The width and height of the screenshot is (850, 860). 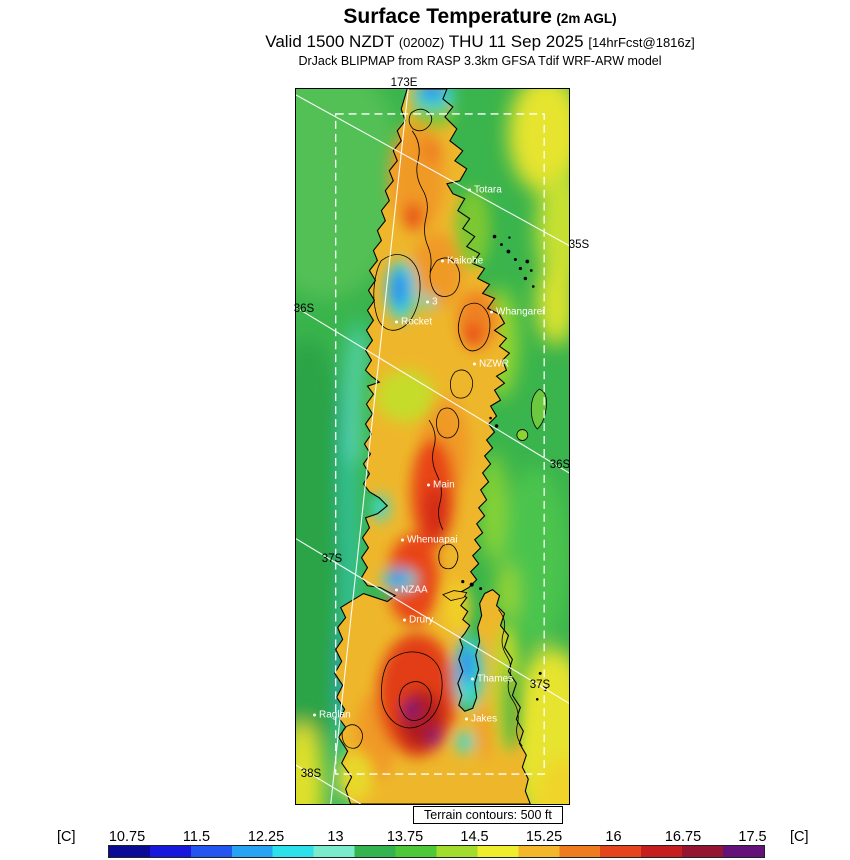 What do you see at coordinates (196, 837) in the screenshot?
I see `colorbar-tick-11.5: 11.5` at bounding box center [196, 837].